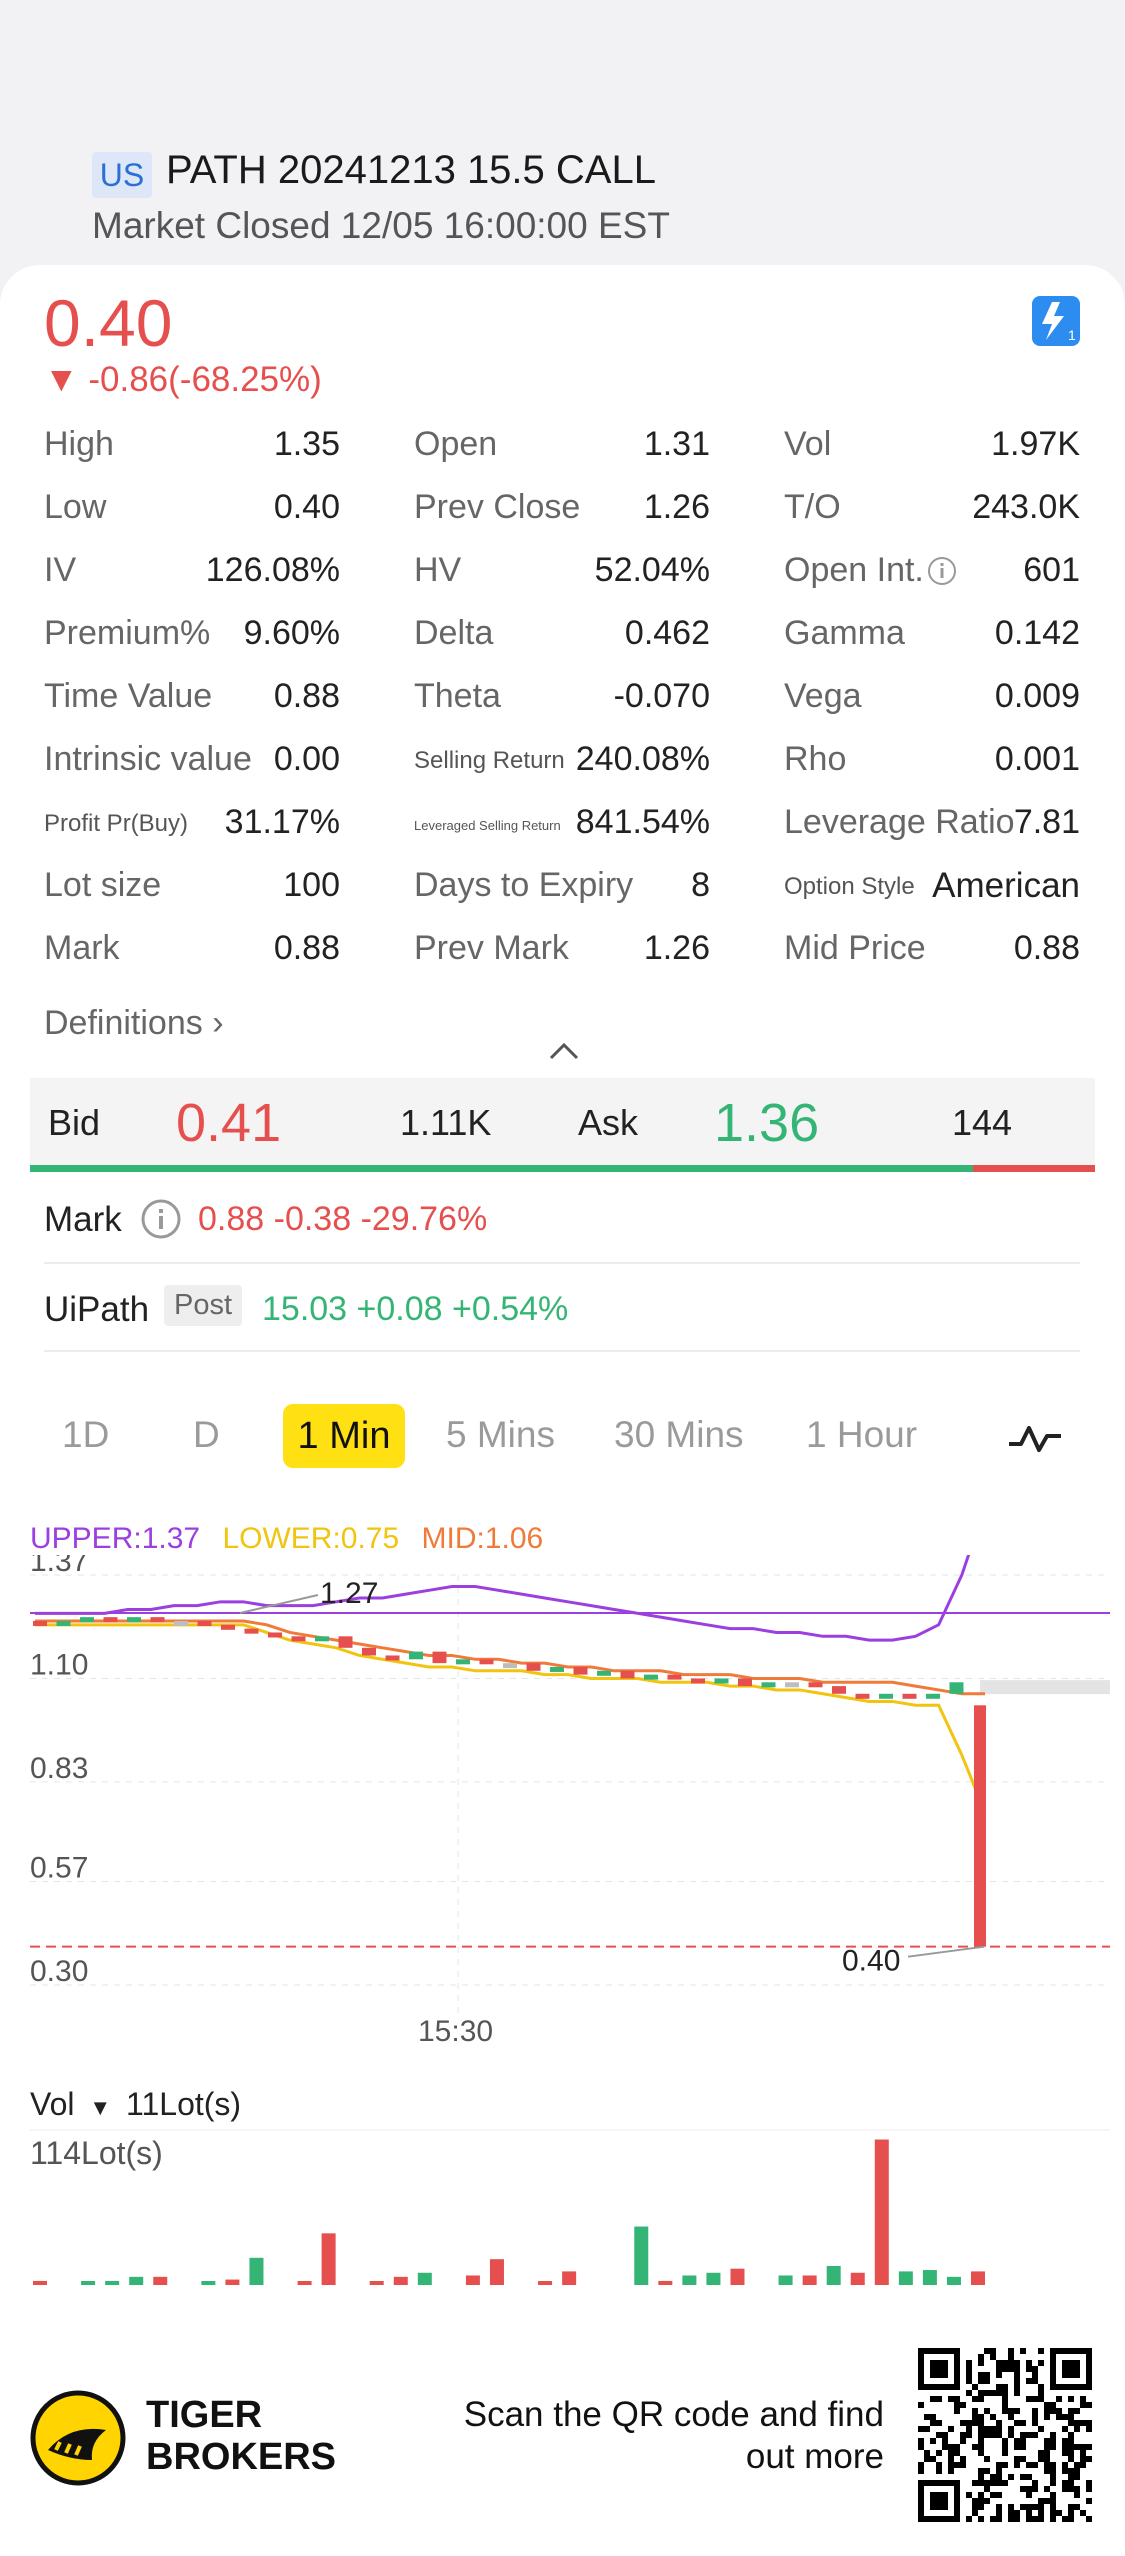 This screenshot has height=2556, width=1125. What do you see at coordinates (59, 1971) in the screenshot?
I see `y-tick-label: 0.30` at bounding box center [59, 1971].